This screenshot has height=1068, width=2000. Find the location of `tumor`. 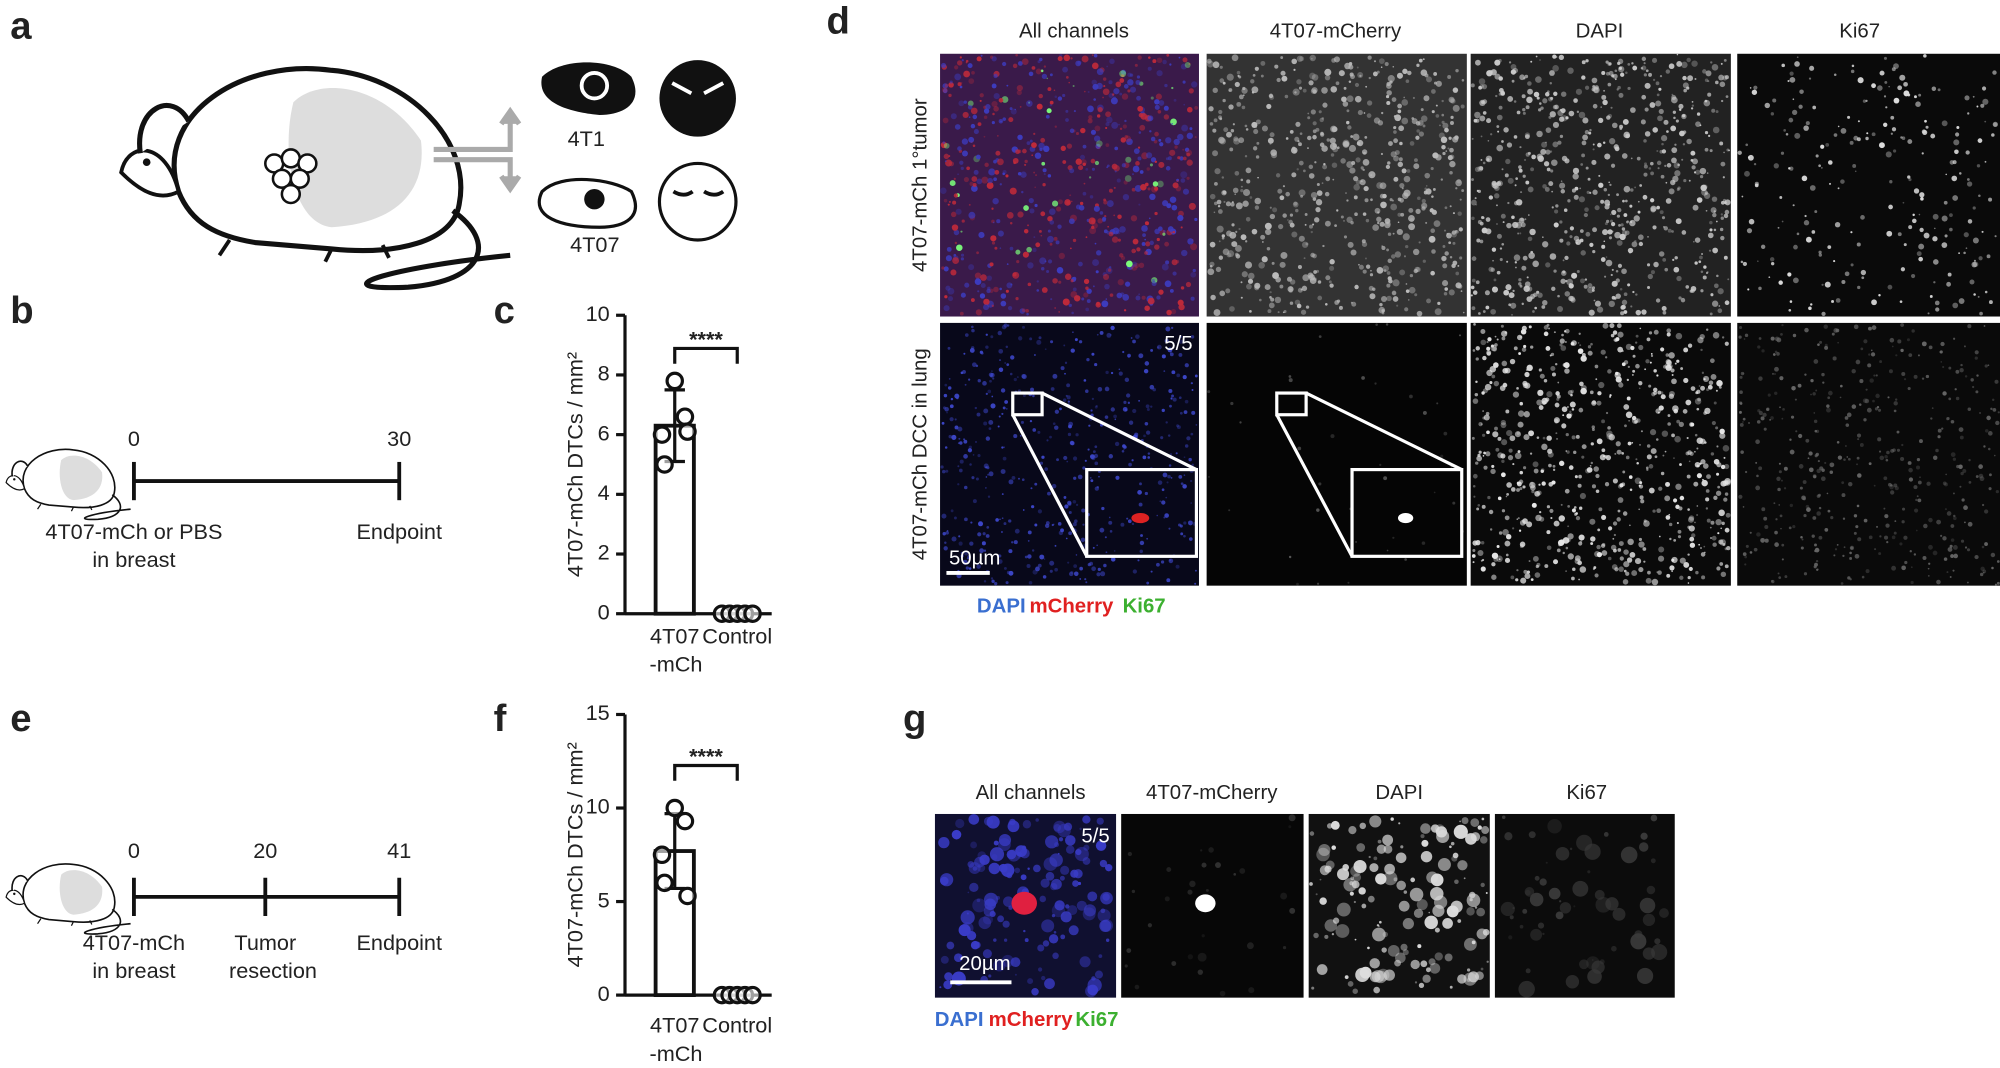

tumor is located at coordinates (291, 176).